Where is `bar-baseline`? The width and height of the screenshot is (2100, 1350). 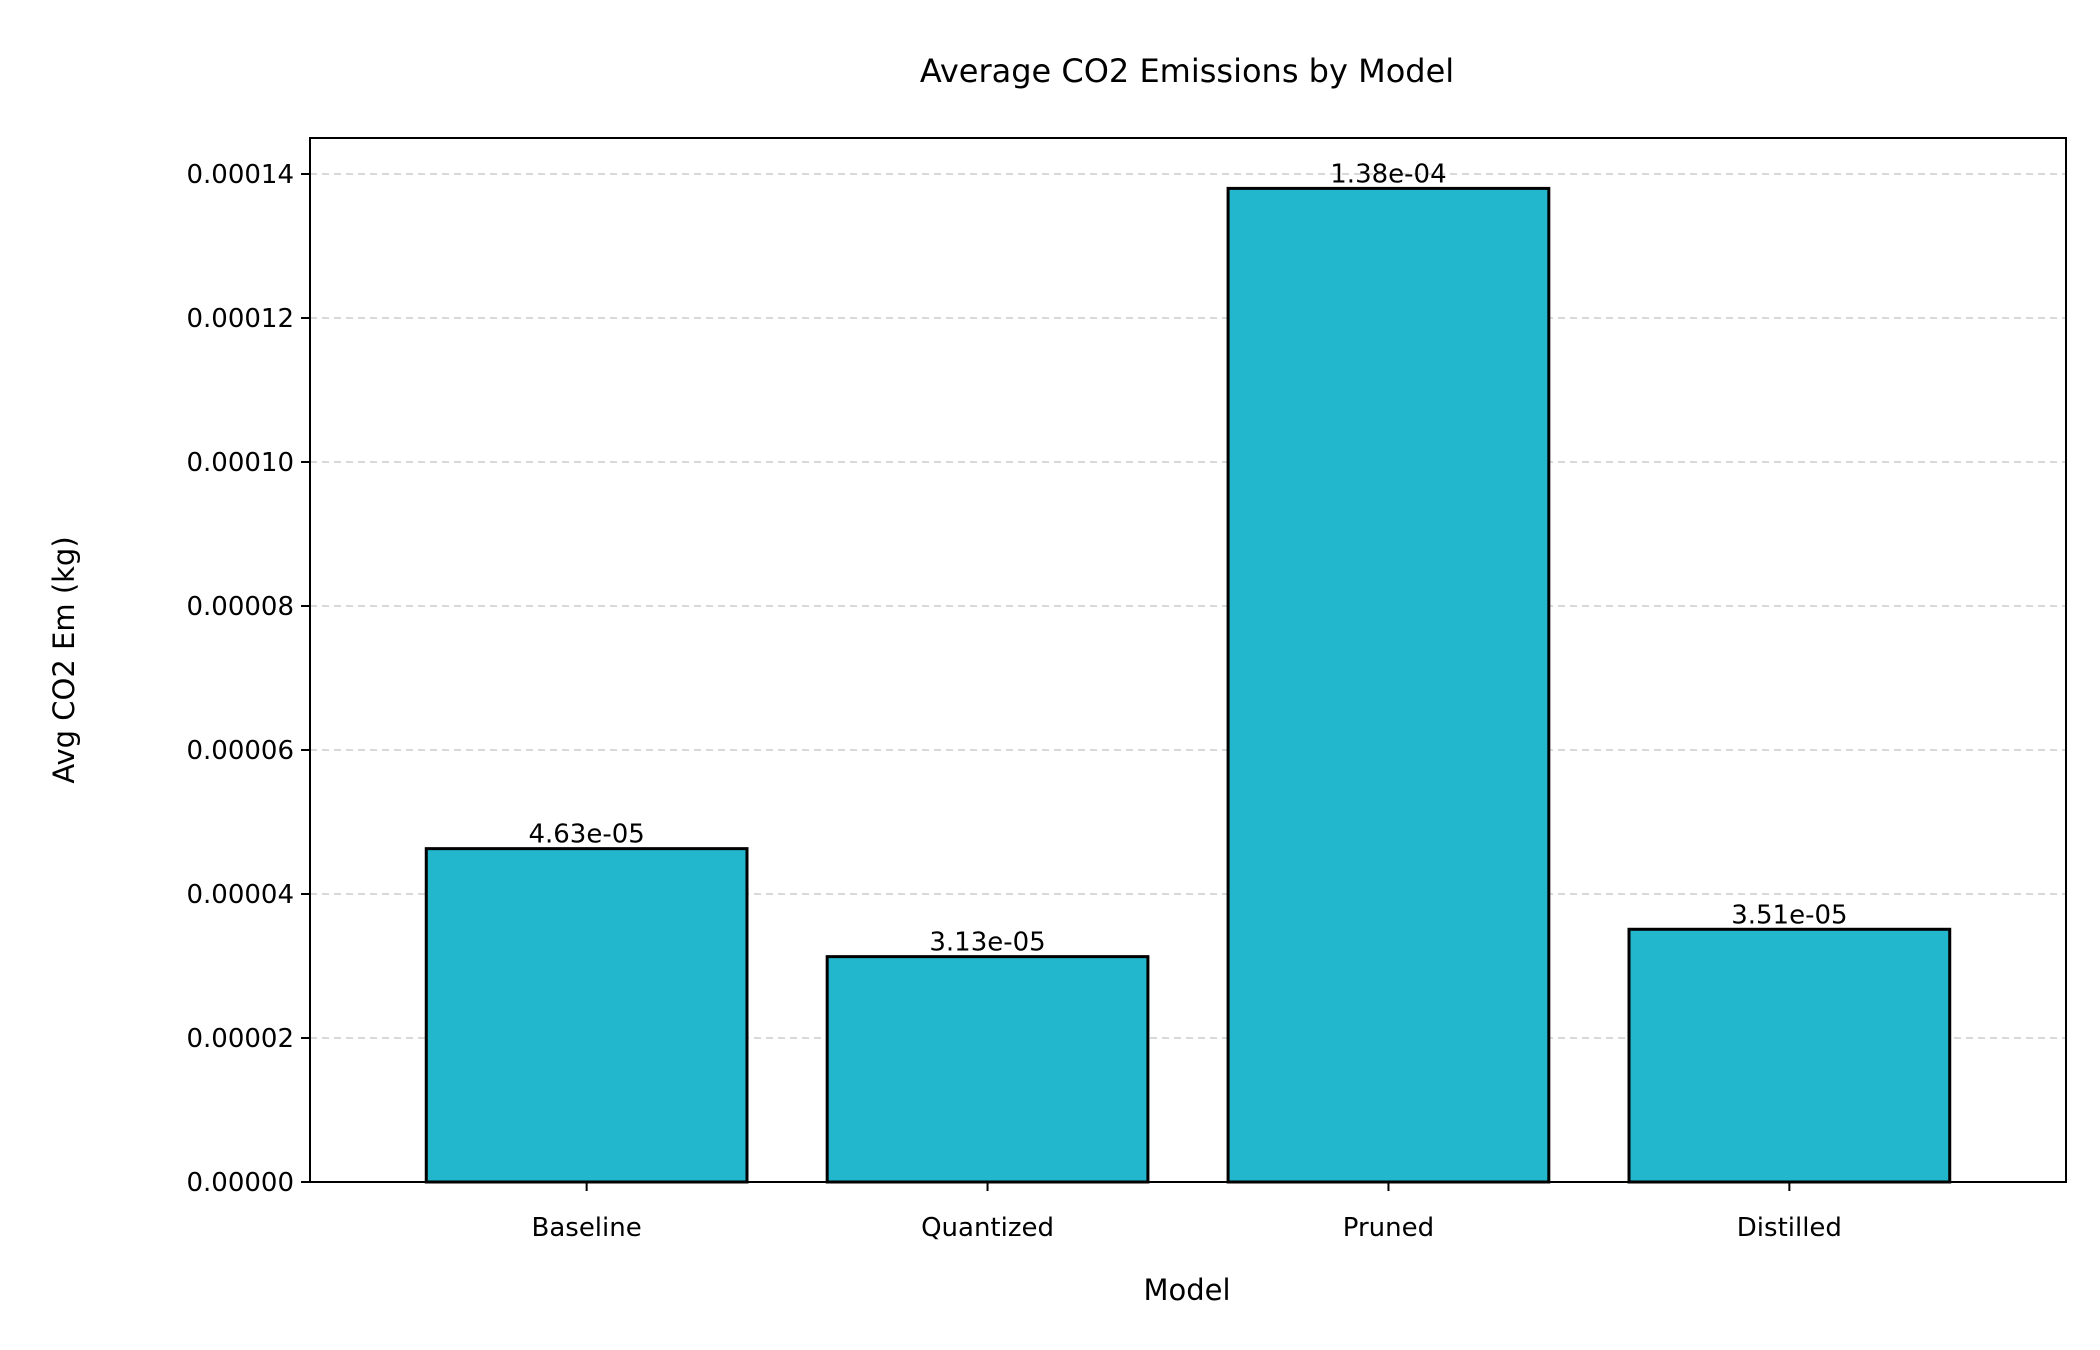
bar-baseline is located at coordinates (586, 1015).